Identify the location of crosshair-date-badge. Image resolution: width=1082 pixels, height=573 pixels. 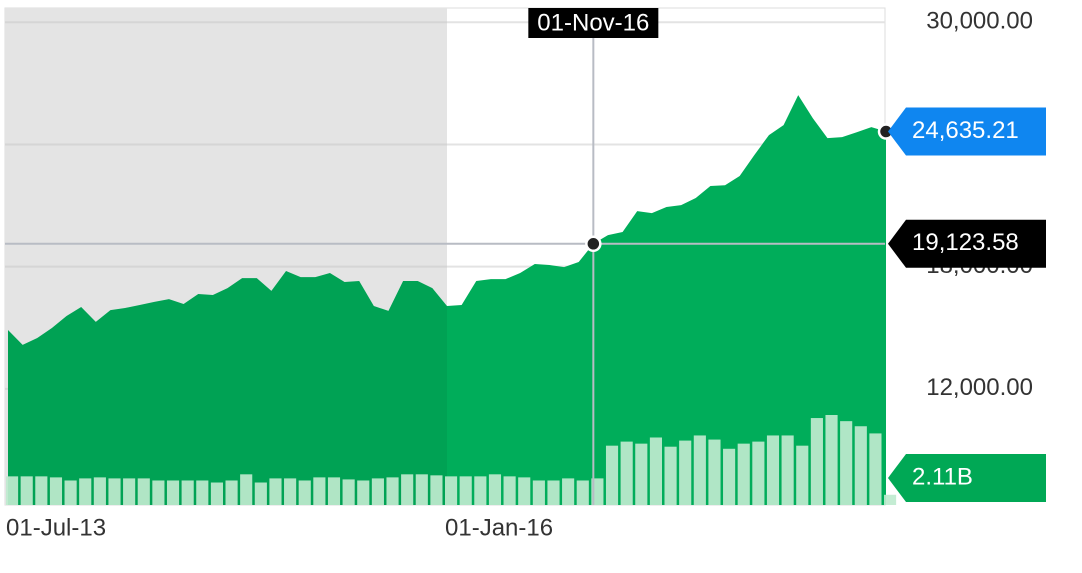
(593, 23).